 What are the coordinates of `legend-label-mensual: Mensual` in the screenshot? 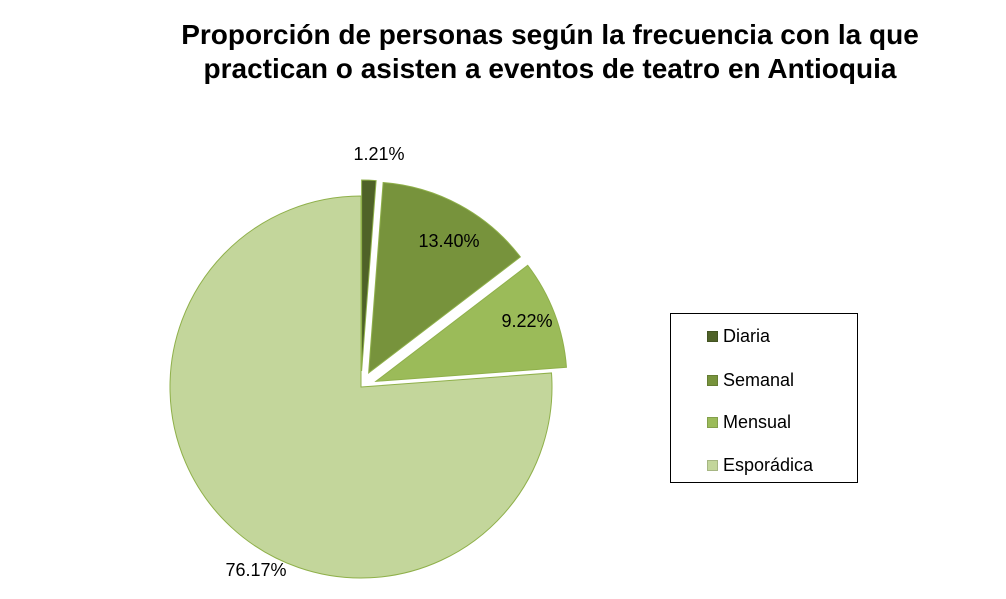 It's located at (757, 421).